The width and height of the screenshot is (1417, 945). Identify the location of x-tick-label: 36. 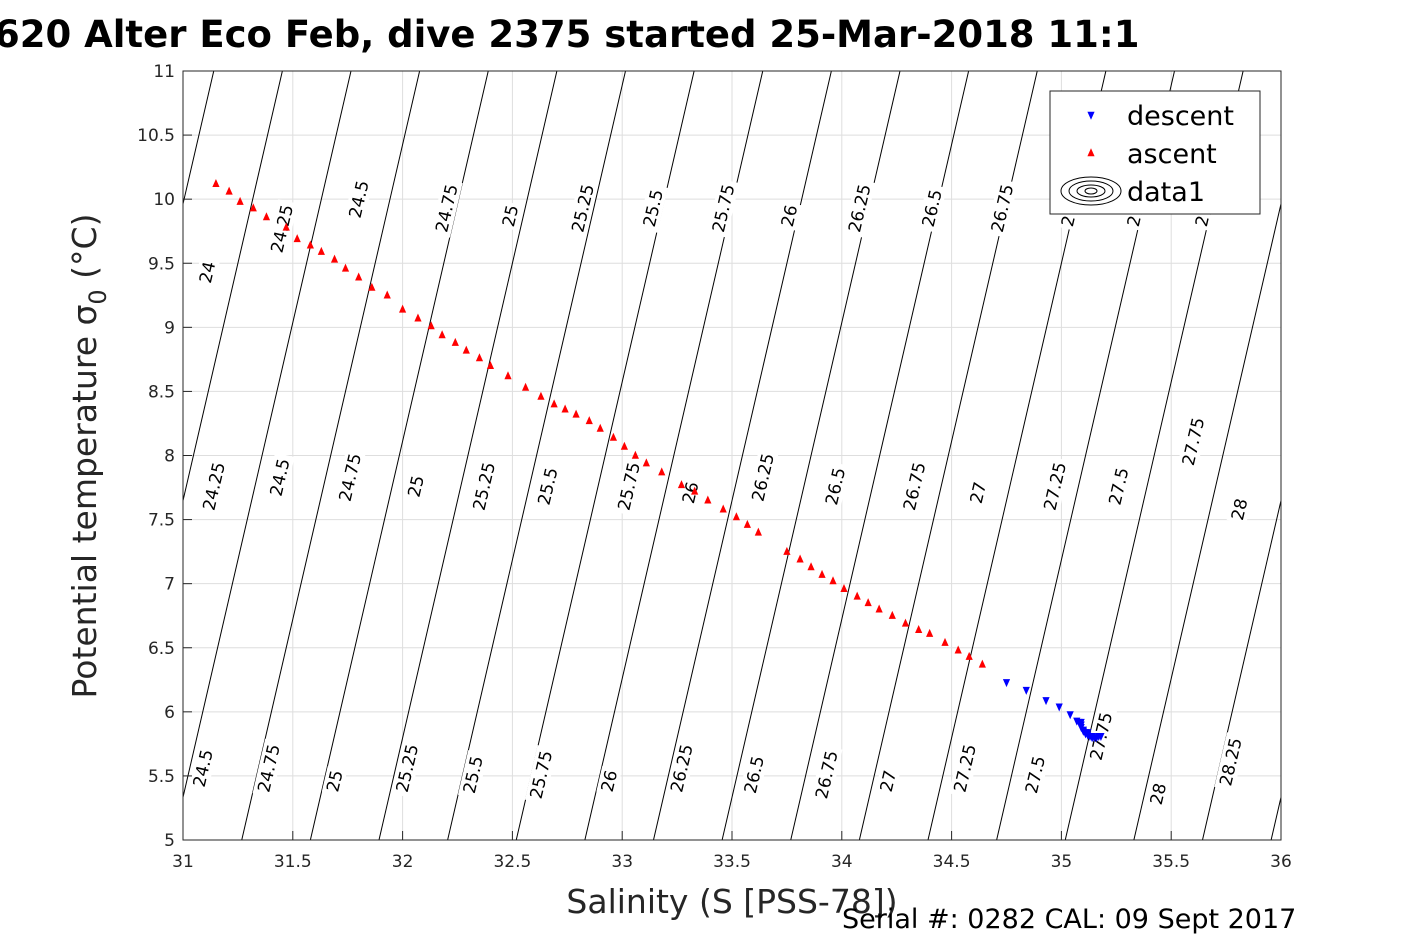
(1281, 862).